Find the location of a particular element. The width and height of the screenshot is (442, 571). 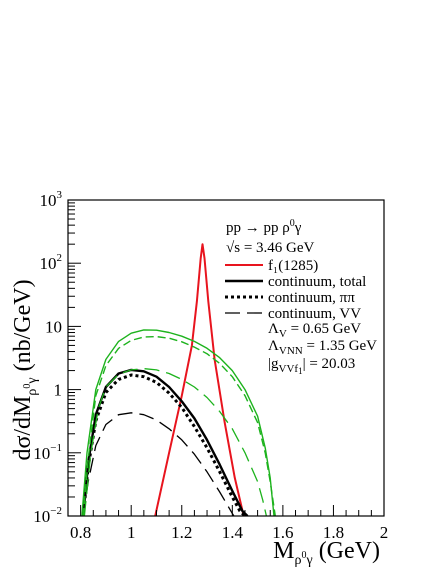

annotation-block: pp → pp ρ0γ √s = 3.46 GeV is located at coordinates (270, 237).